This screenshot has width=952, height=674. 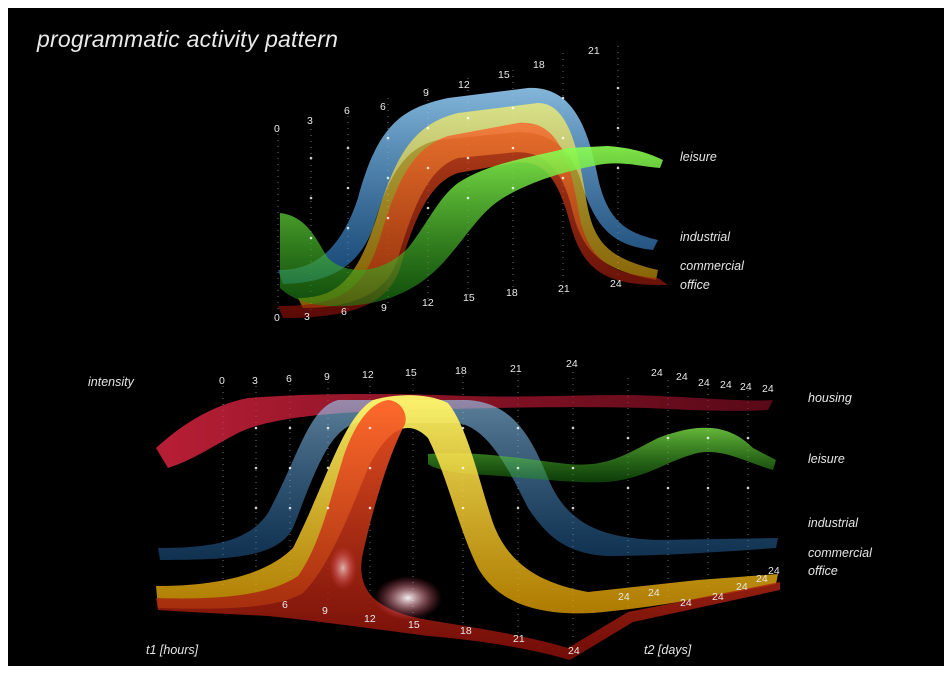 I want to click on top-lower-tick: 3, so click(x=307, y=317).